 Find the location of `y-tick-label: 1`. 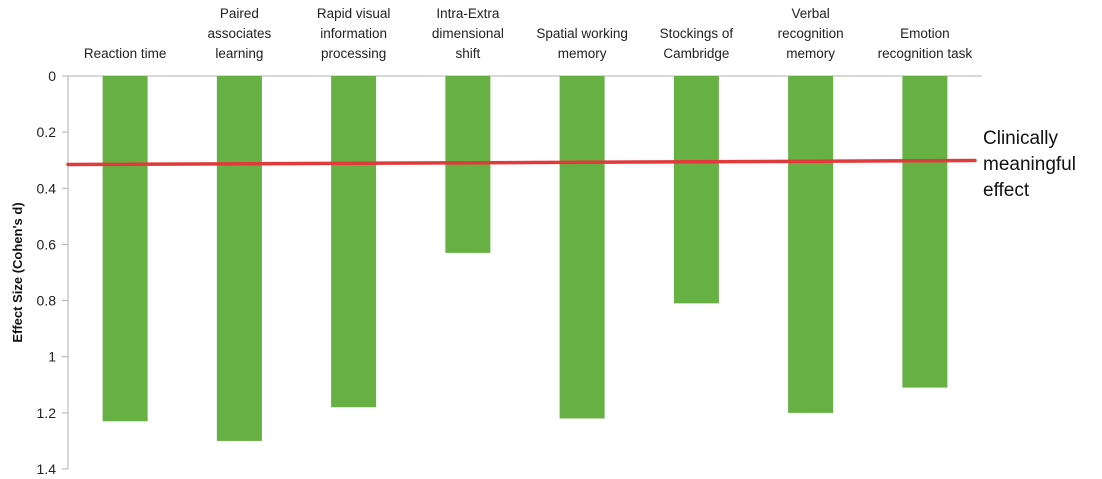

y-tick-label: 1 is located at coordinates (52, 357).